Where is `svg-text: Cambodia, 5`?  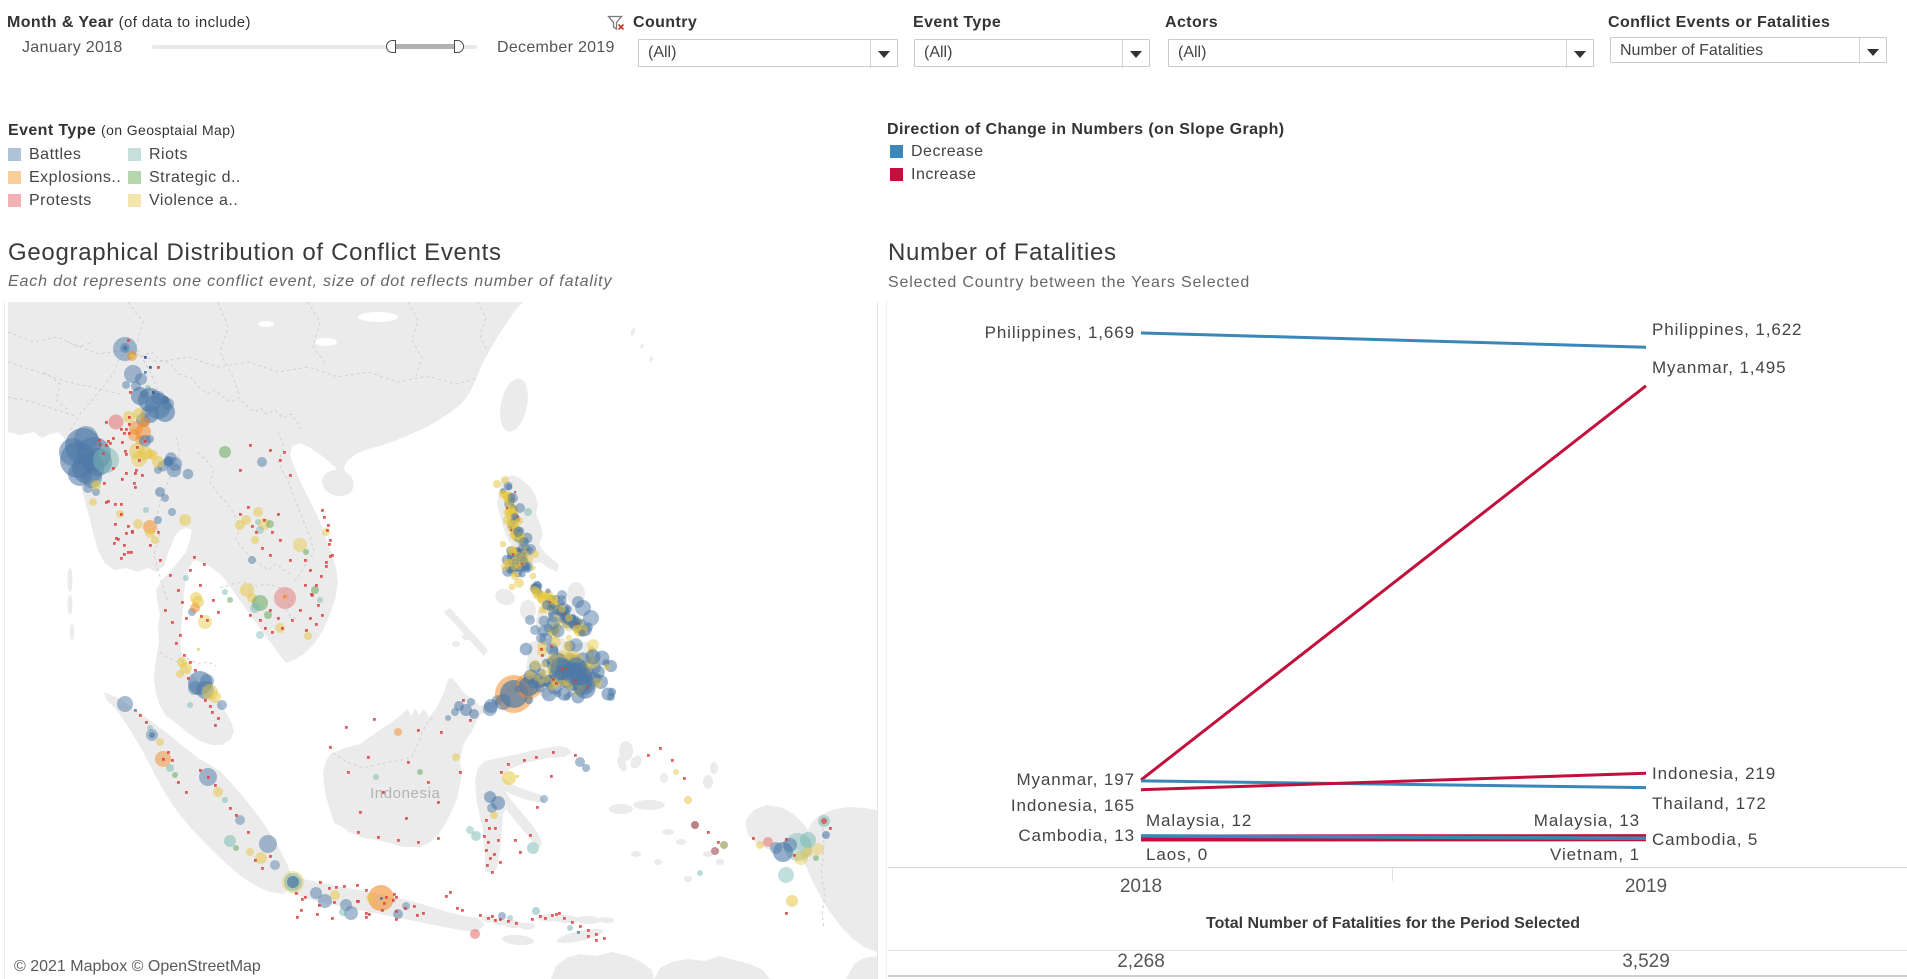 svg-text: Cambodia, 5 is located at coordinates (1705, 839).